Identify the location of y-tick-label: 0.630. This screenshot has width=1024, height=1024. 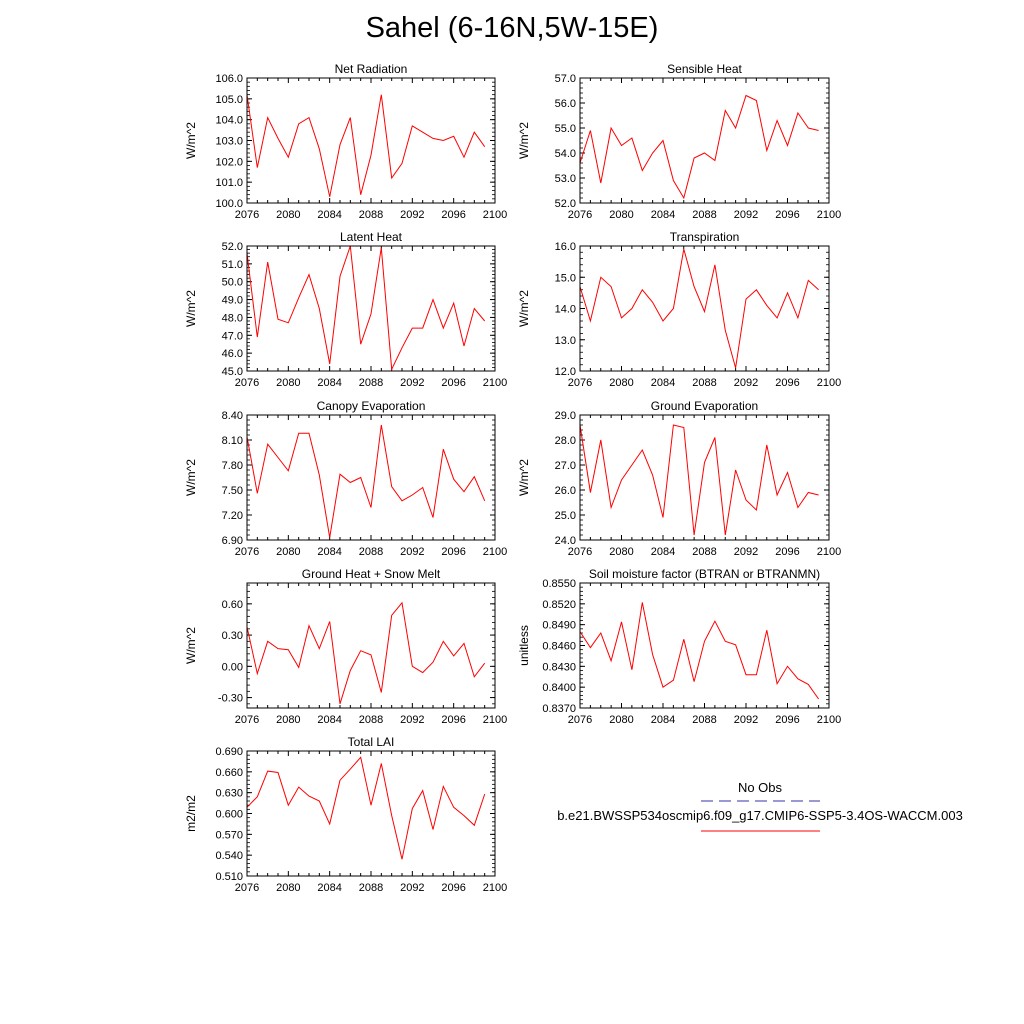
(229, 794).